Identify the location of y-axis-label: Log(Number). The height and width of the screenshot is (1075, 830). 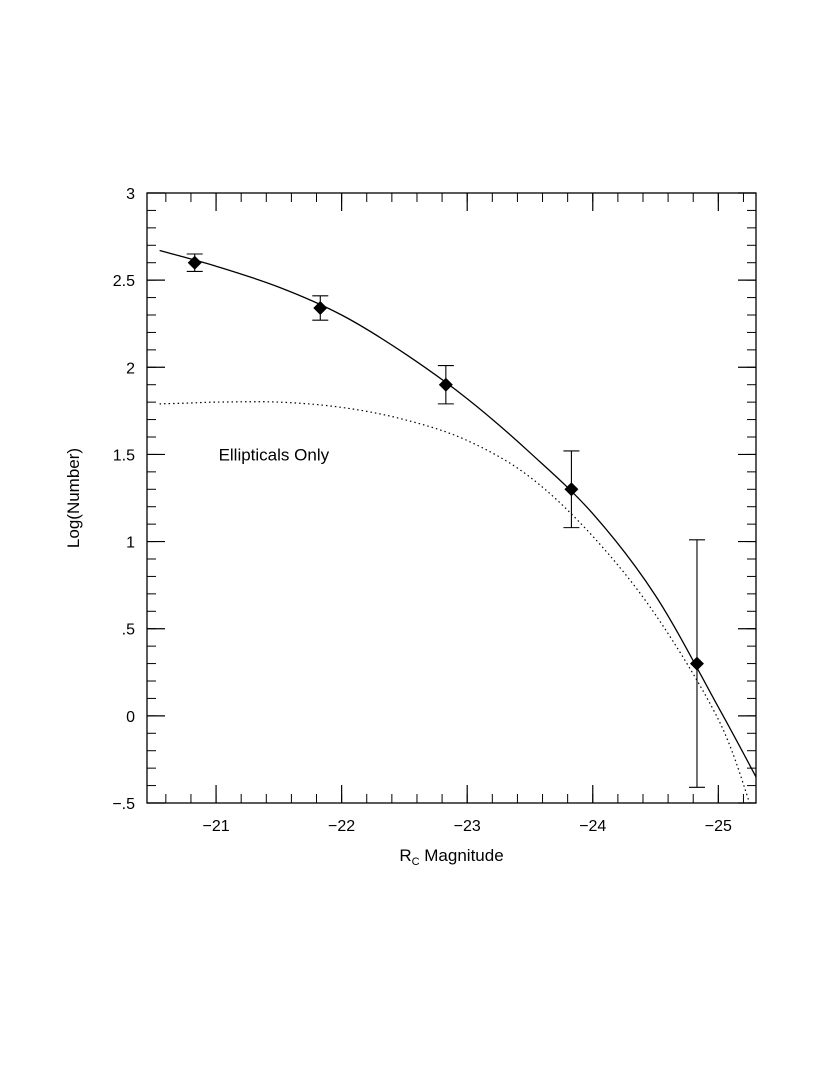
(73, 498).